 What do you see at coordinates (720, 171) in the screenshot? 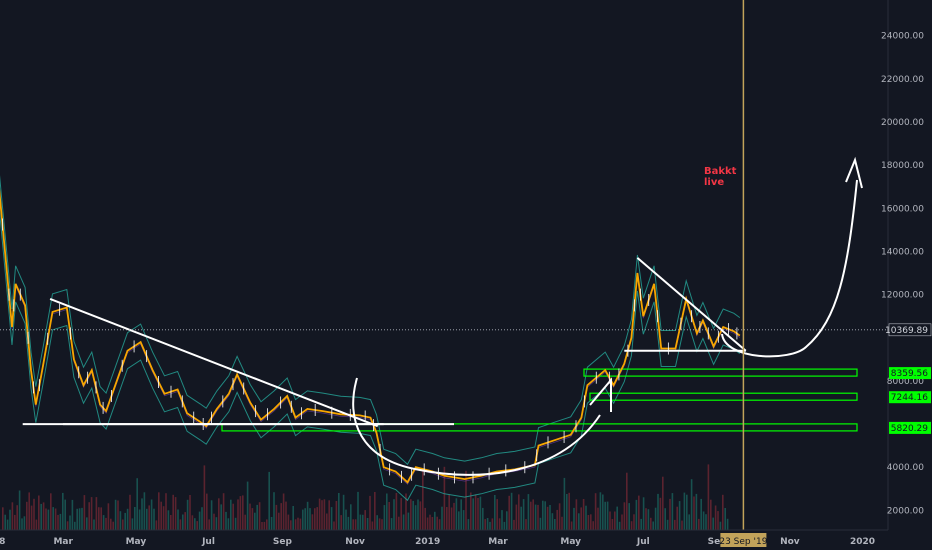
I see `event-annotation-line1: Bakkt` at bounding box center [720, 171].